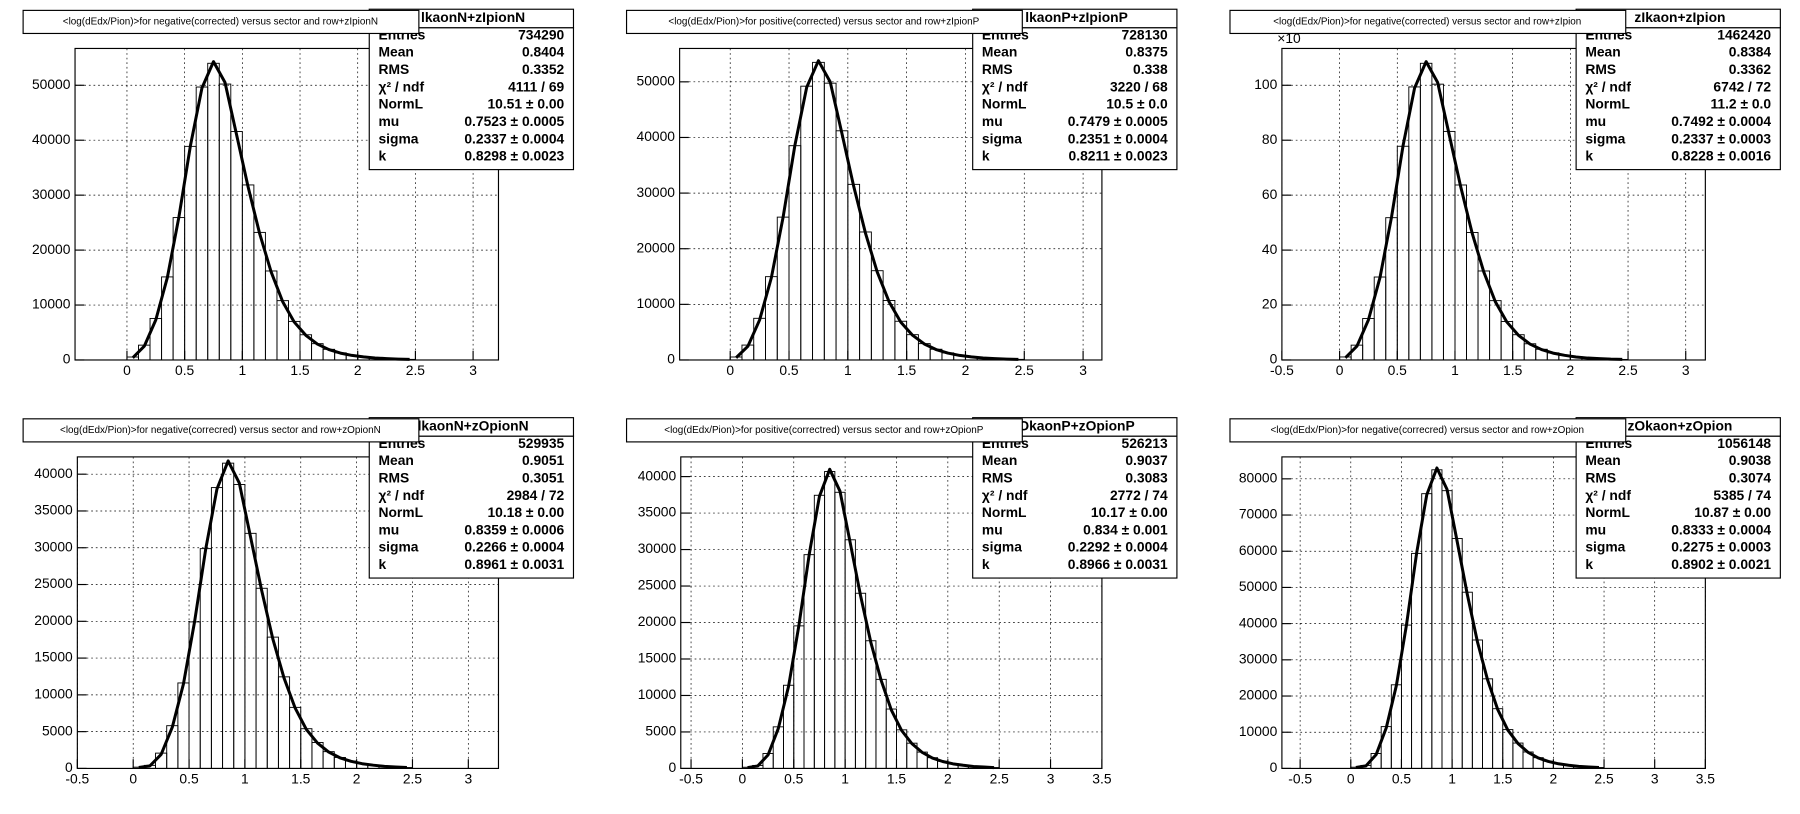 This screenshot has width=1800, height=814. I want to click on stats-value: 0.7479 ± 0.0005, so click(1118, 121).